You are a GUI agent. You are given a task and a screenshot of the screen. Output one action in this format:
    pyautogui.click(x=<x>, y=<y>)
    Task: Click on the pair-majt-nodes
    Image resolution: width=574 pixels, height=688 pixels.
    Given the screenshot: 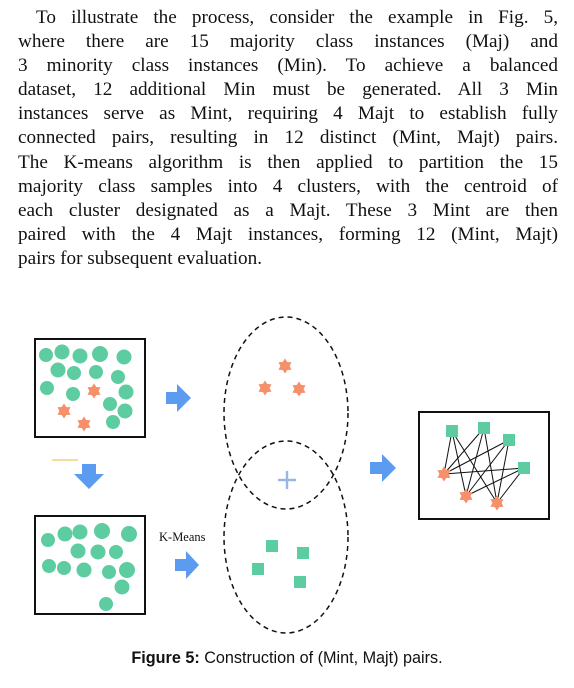 What is the action you would take?
    pyautogui.click(x=488, y=448)
    